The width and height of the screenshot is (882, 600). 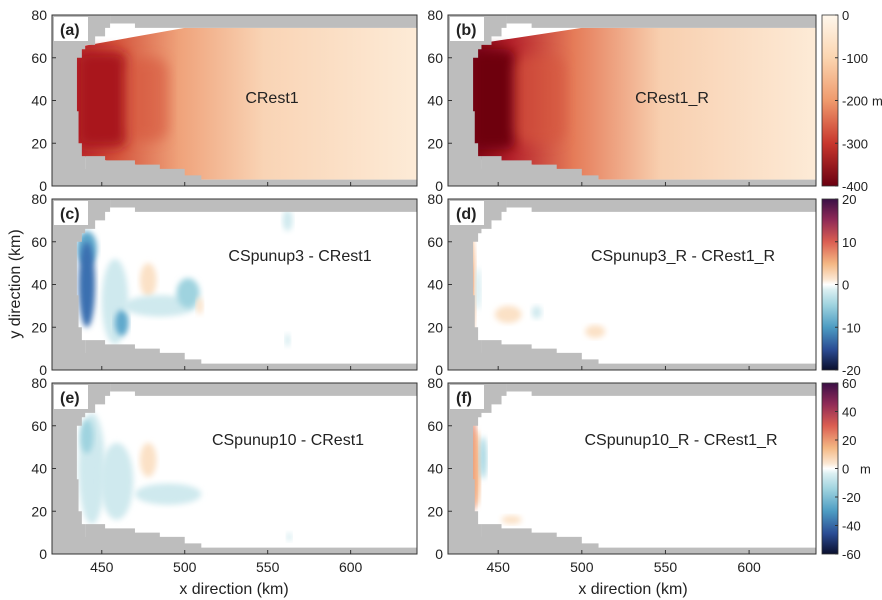 I want to click on colorbar-3-tick-1: 40, so click(x=849, y=412).